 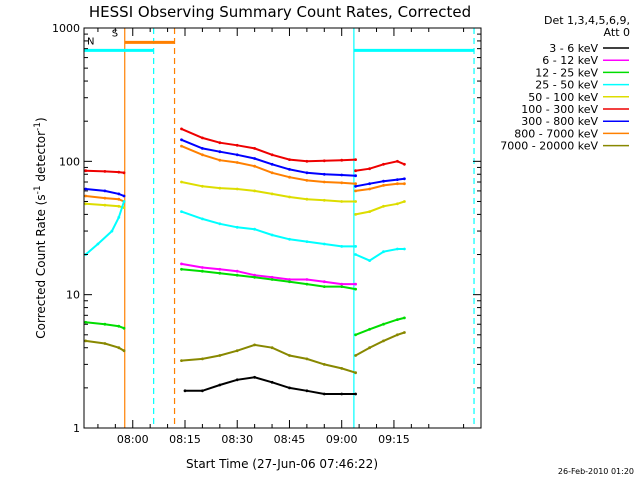 I want to click on legend-entry-label: 6 - 12 keV, so click(x=570, y=60).